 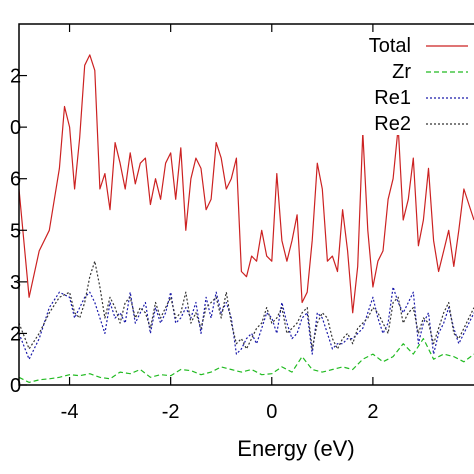 What do you see at coordinates (401, 72) in the screenshot?
I see `legend-label-zr: Zr` at bounding box center [401, 72].